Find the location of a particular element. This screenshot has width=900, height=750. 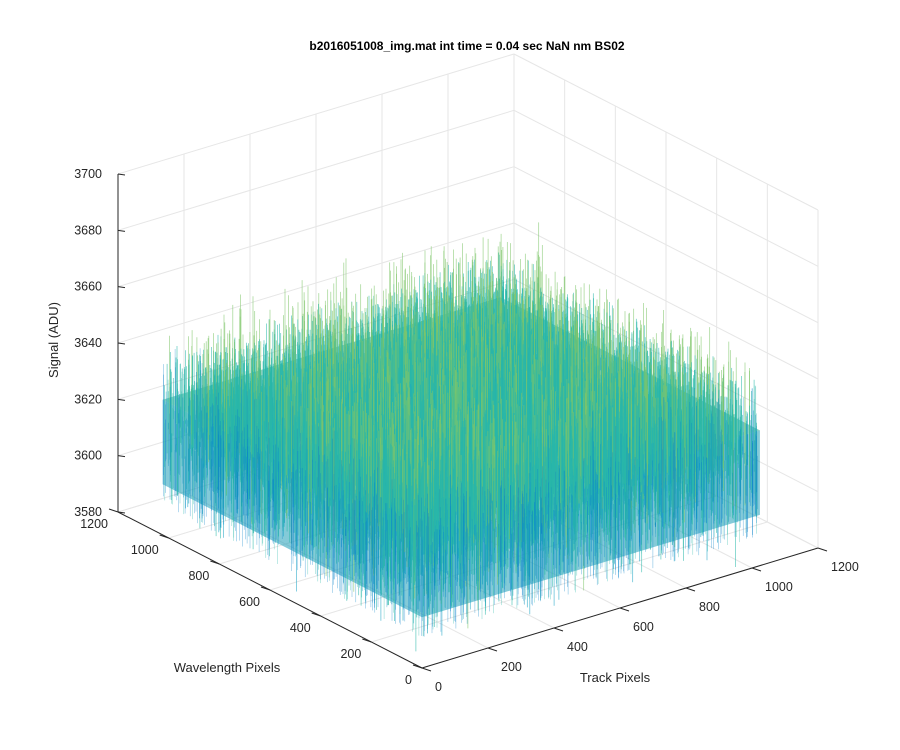

x-tick-label: 1000 is located at coordinates (779, 587).